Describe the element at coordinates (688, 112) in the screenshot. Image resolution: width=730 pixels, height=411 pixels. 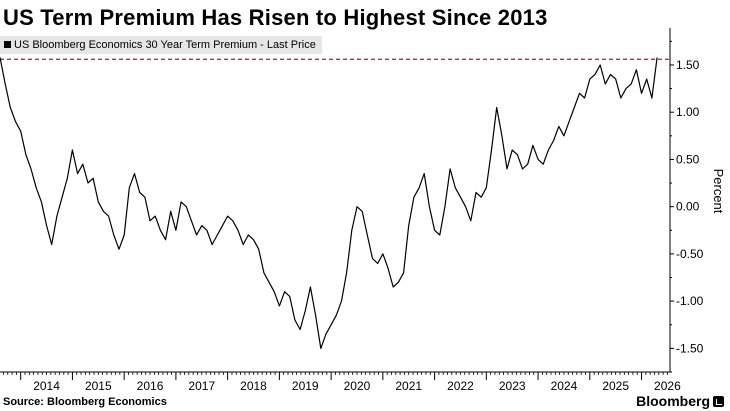
I see `y-tick-label: 1.00` at that location.